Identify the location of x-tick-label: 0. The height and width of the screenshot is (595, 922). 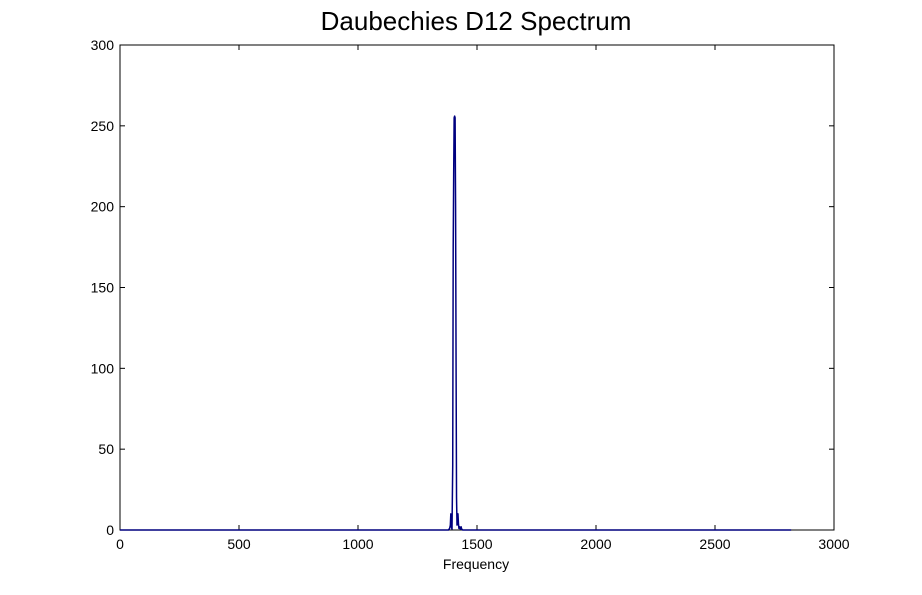
(120, 544).